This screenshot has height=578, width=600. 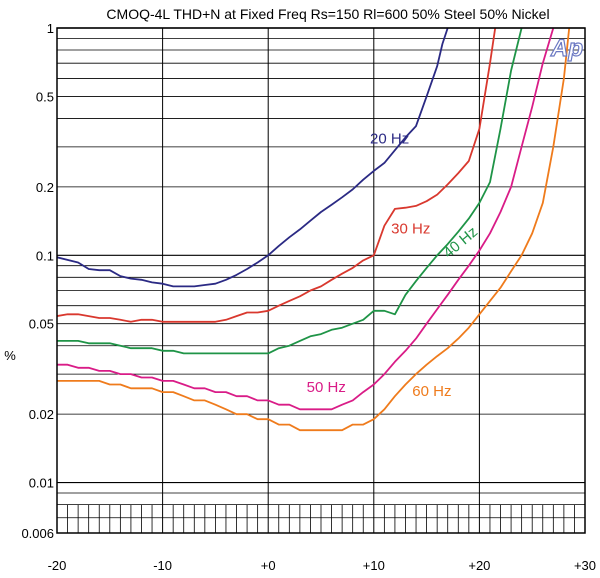 I want to click on y-axis-label: %, so click(x=10, y=355).